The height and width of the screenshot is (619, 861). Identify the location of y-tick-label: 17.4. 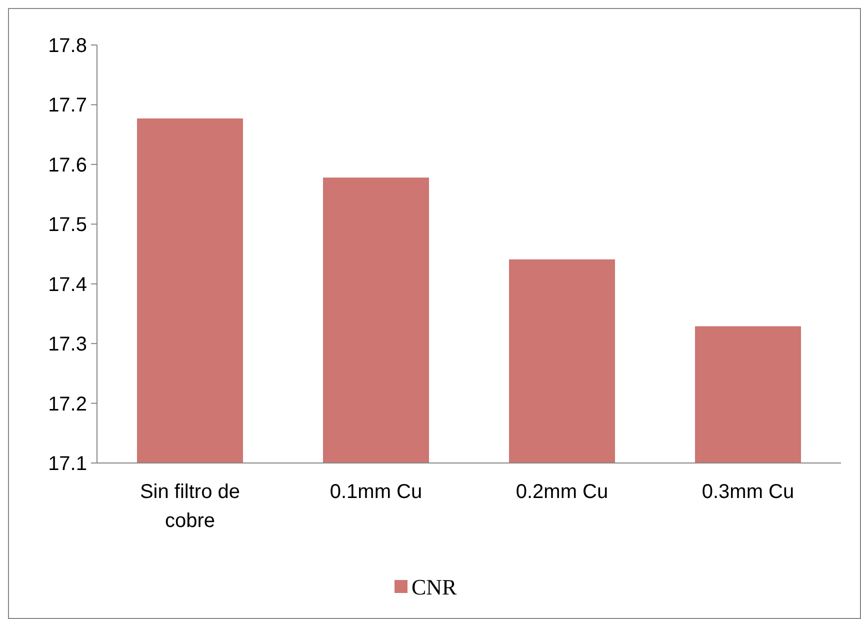
(67, 285).